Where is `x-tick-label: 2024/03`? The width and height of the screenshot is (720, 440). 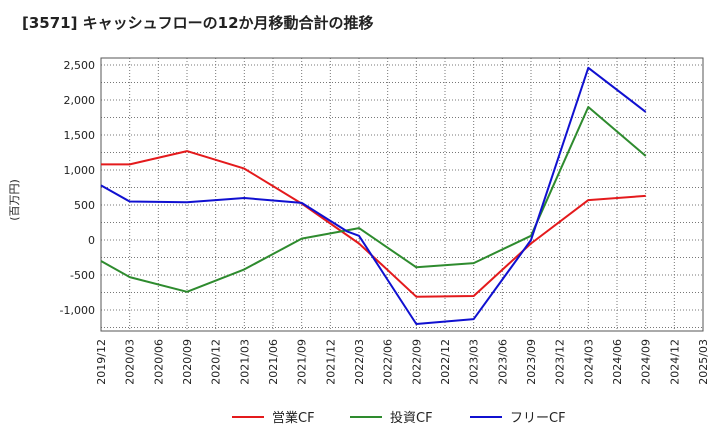 x-tick-label: 2024/03 is located at coordinates (588, 362).